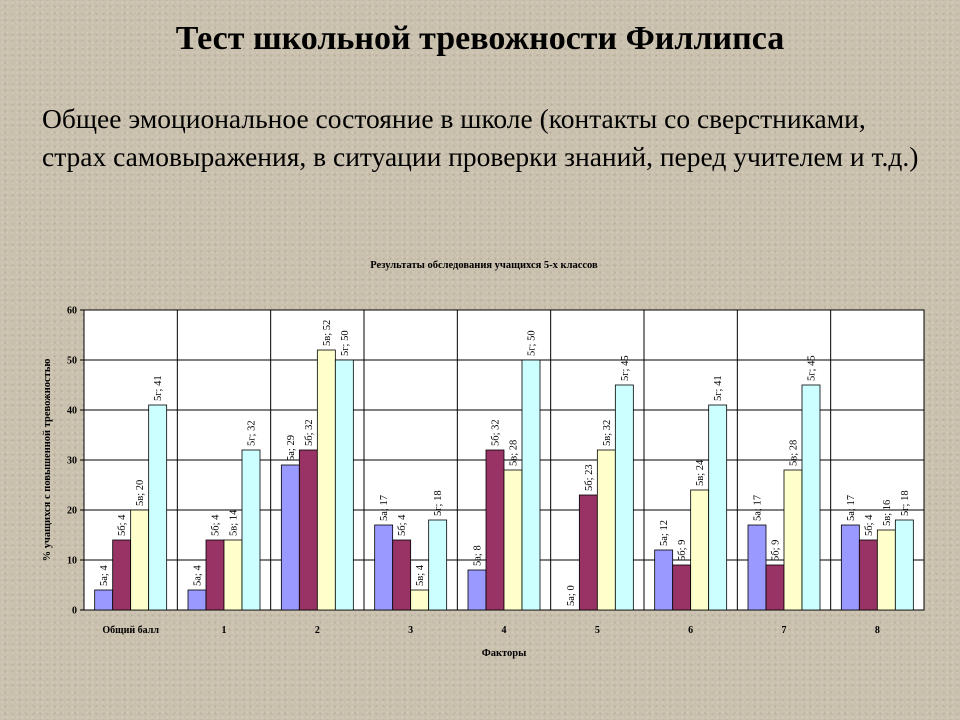  I want to click on data-label: 5а; 8, so click(478, 555).